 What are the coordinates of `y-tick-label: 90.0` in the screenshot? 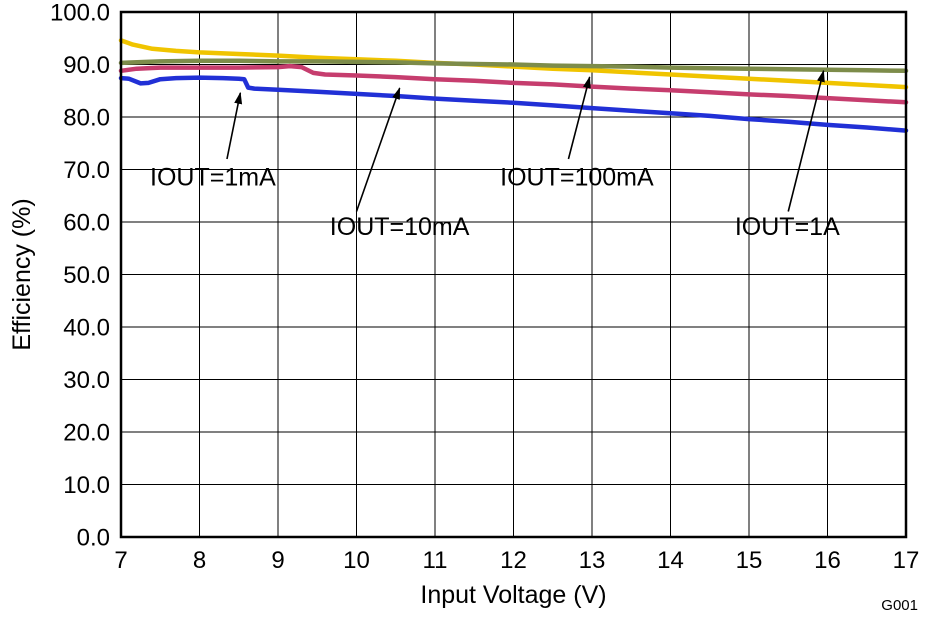 It's located at (86, 65).